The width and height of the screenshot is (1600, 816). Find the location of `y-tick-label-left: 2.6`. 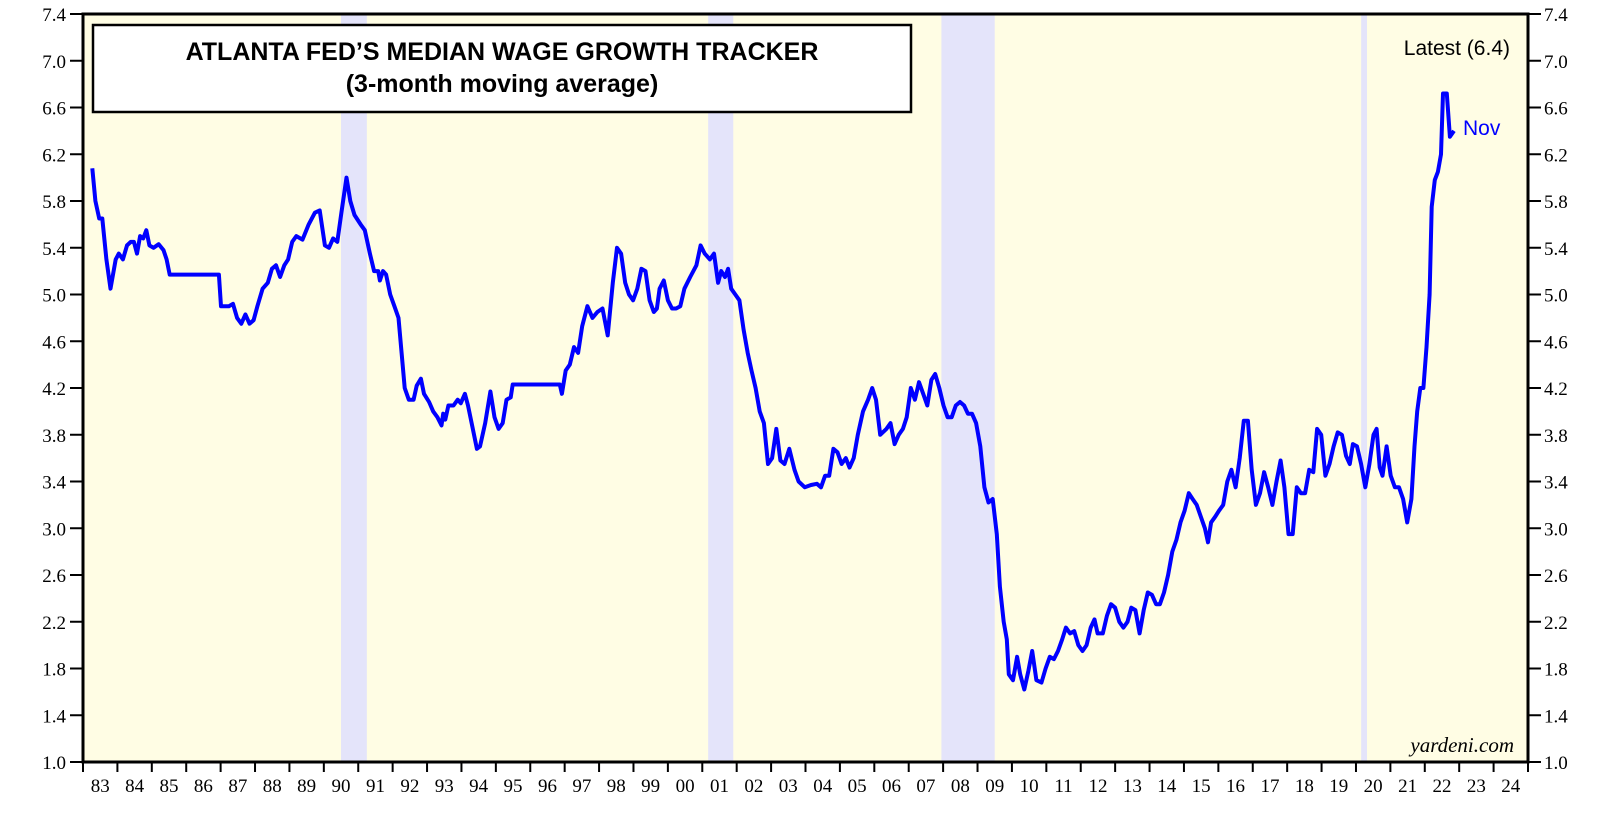

y-tick-label-left: 2.6 is located at coordinates (54, 576).